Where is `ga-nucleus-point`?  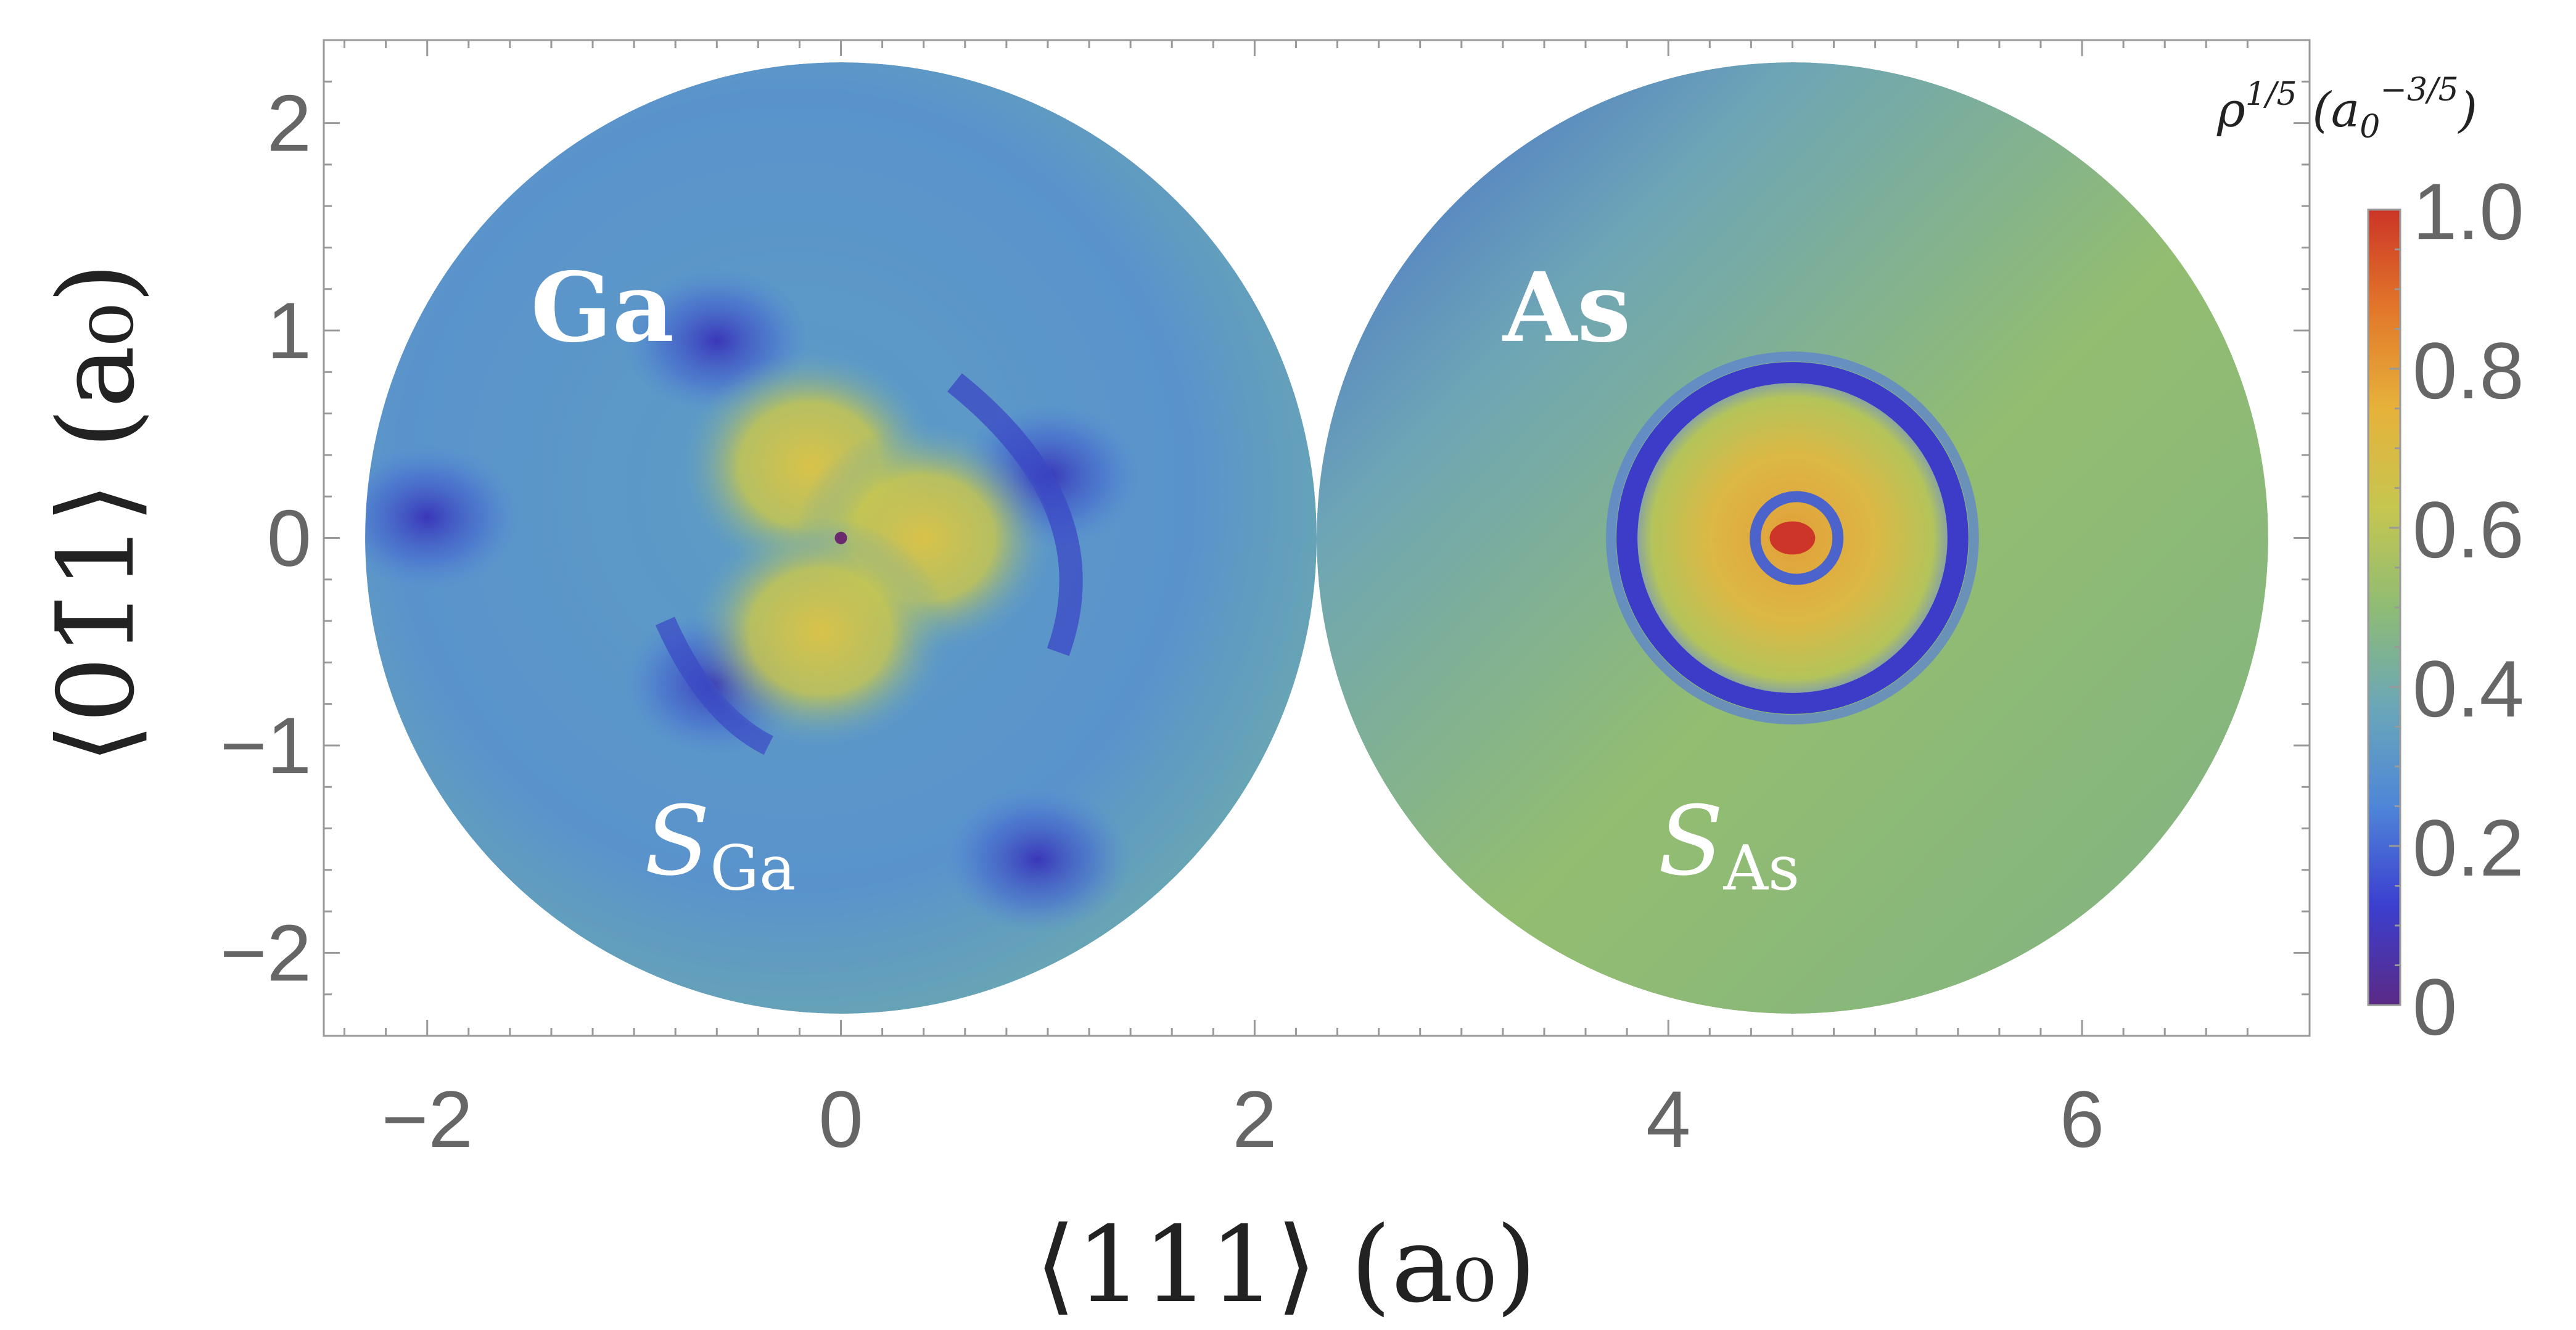 ga-nucleus-point is located at coordinates (840, 538).